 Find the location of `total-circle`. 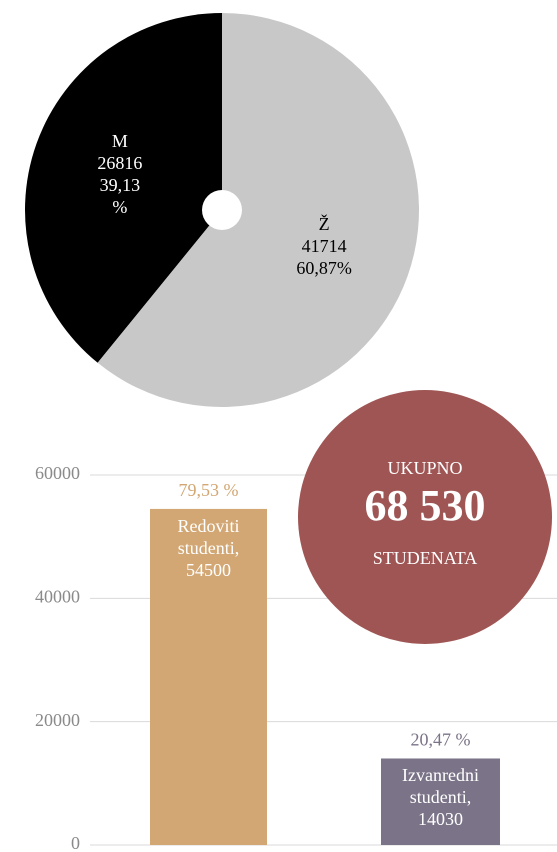

total-circle is located at coordinates (425, 517).